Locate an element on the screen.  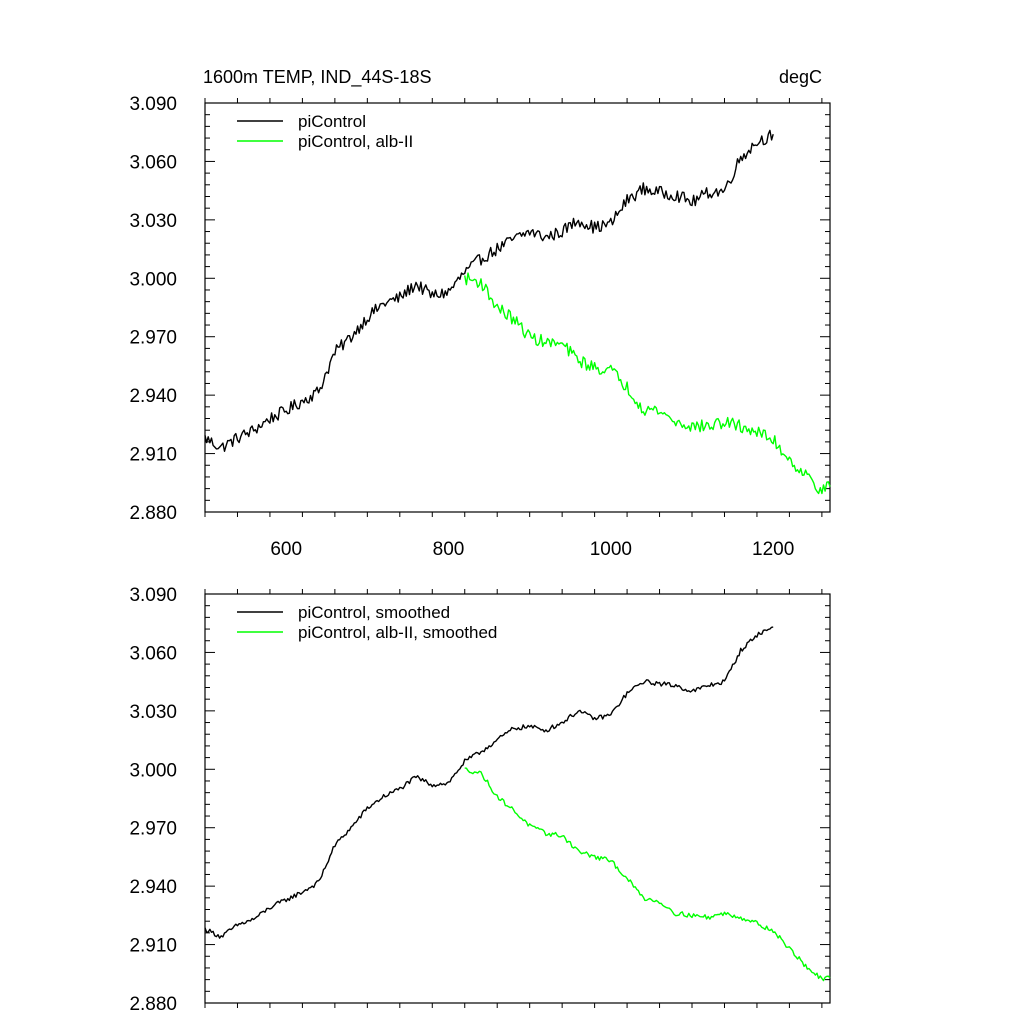
legend-label-2: piControl, alb-II is located at coordinates (355, 141).